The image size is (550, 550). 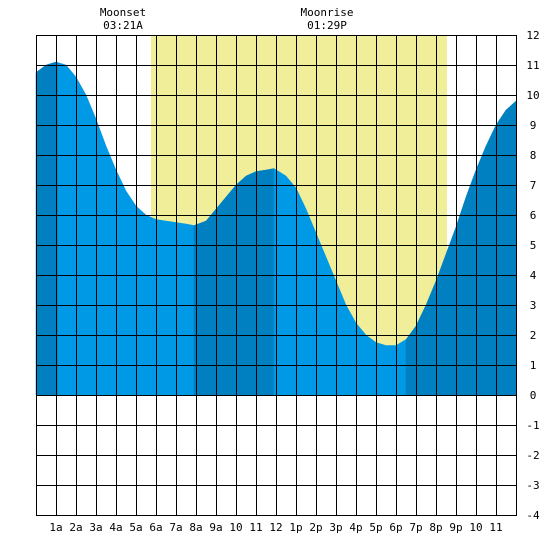 I want to click on x-tick-label: 1p, so click(x=295, y=527).